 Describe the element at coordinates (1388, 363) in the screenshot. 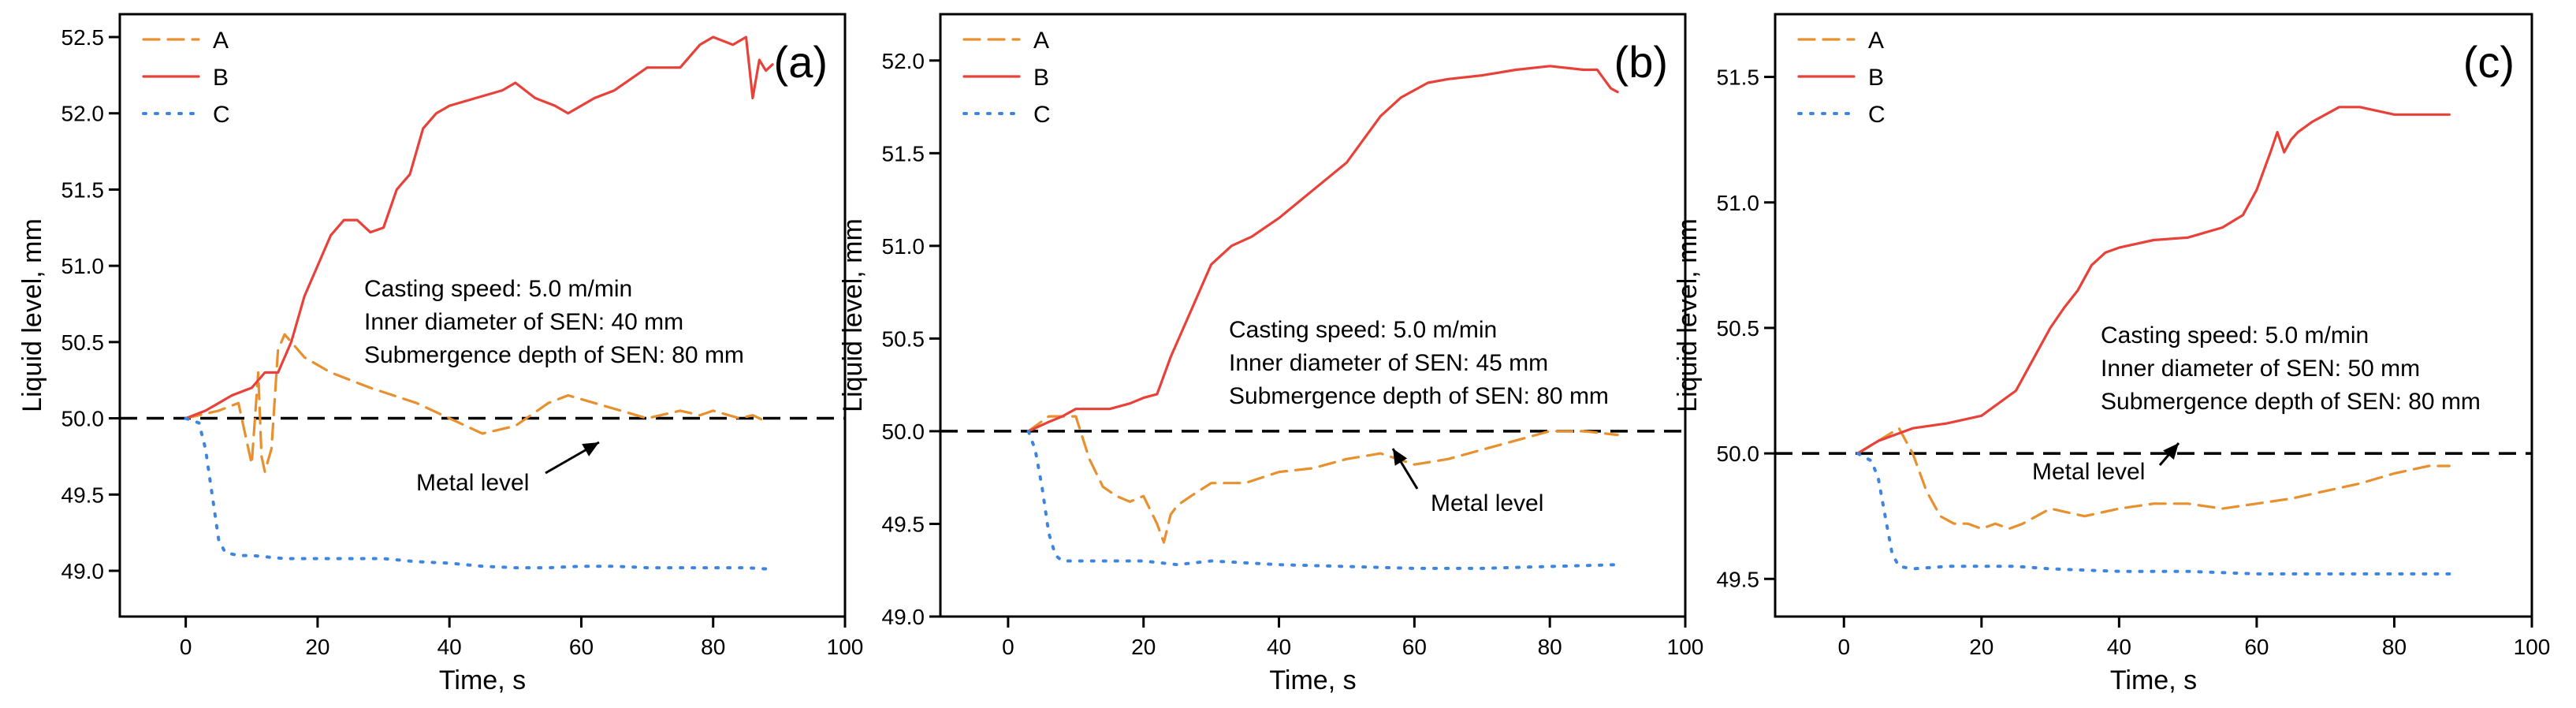

I see `annotation-line: Inner diameter of SEN: 45 mm` at that location.